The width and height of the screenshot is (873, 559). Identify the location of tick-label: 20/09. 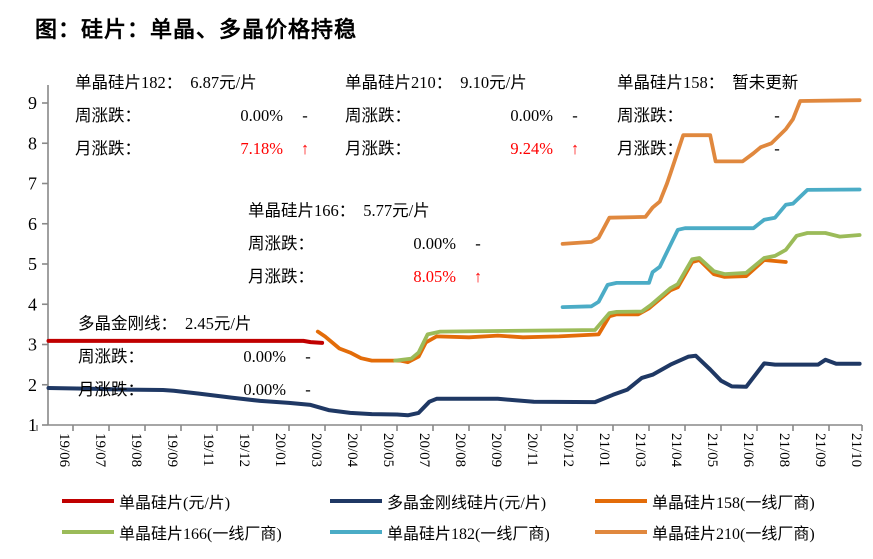
(496, 450).